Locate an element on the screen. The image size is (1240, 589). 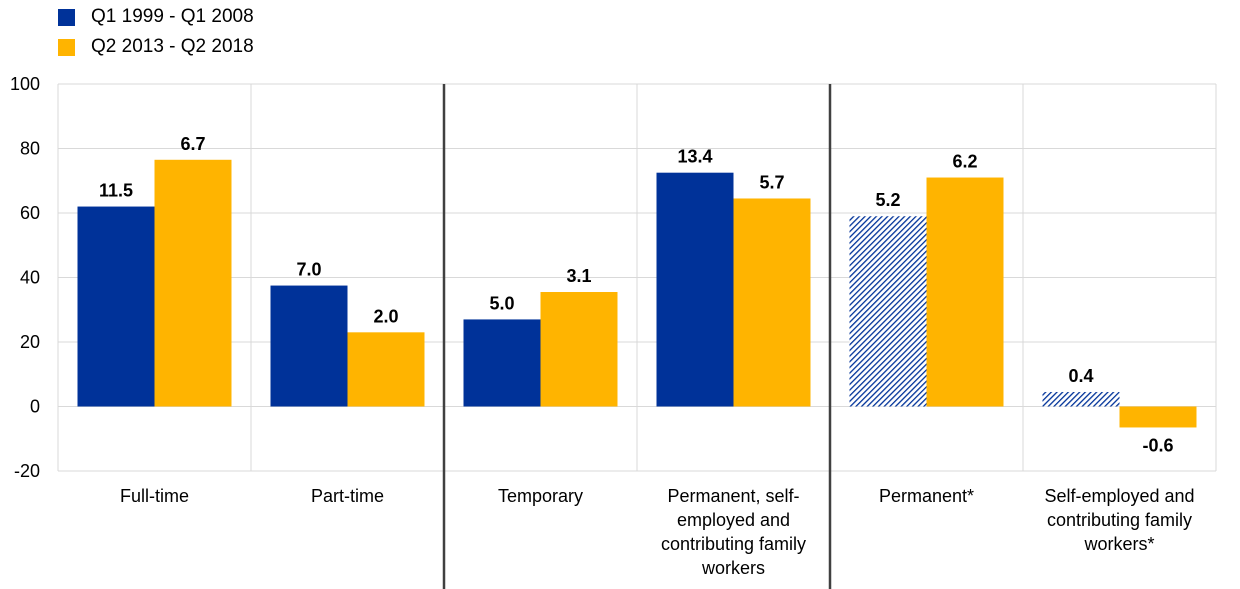
legend: Q1 1999 - Q1 2008 Q2 2013 - Q2 2018 is located at coordinates (156, 32).